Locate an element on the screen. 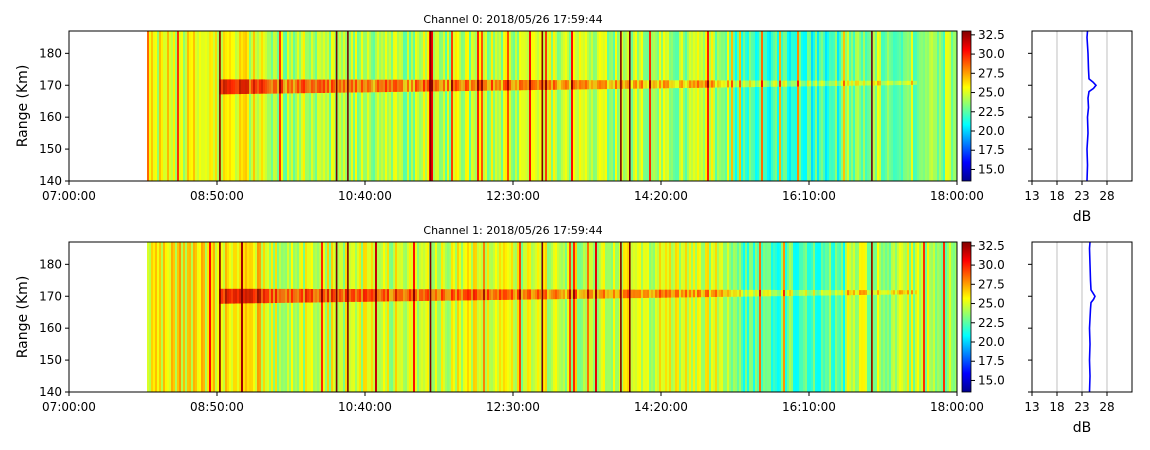 This screenshot has height=450, width=1150. x-tick-label: 12:30:00 is located at coordinates (513, 407).